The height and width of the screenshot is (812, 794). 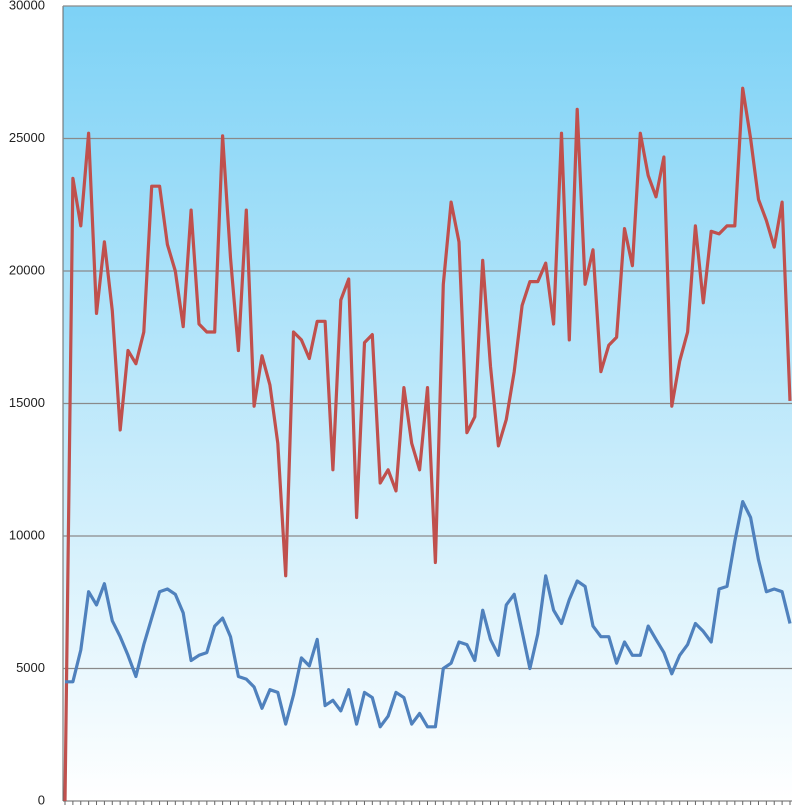 What do you see at coordinates (27, 534) in the screenshot?
I see `y-tick-label: 10000` at bounding box center [27, 534].